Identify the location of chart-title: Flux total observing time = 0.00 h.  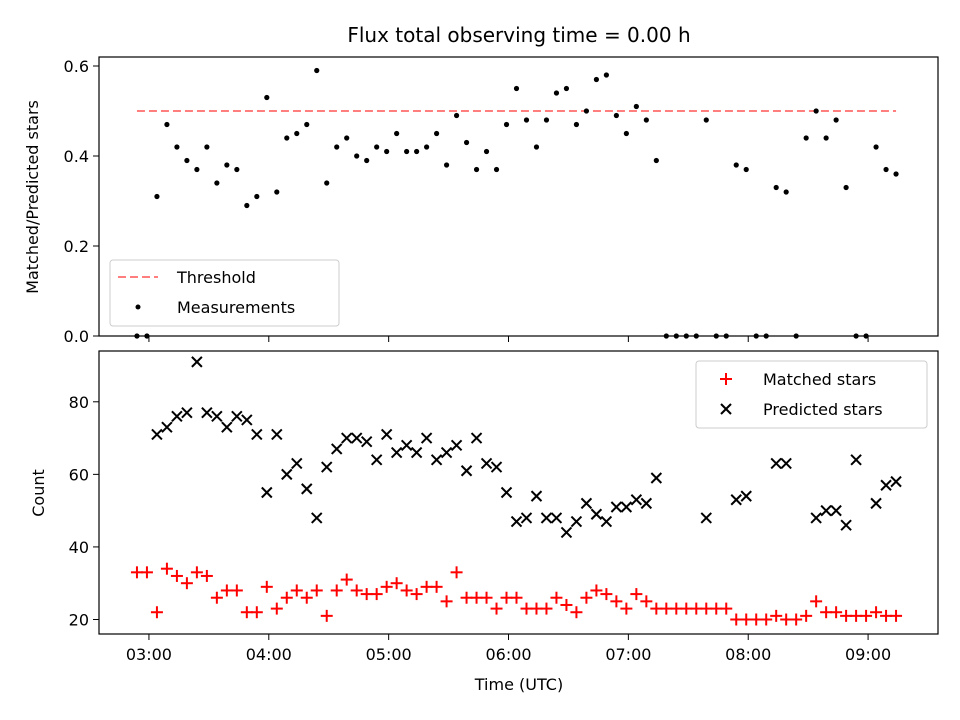
(518, 35).